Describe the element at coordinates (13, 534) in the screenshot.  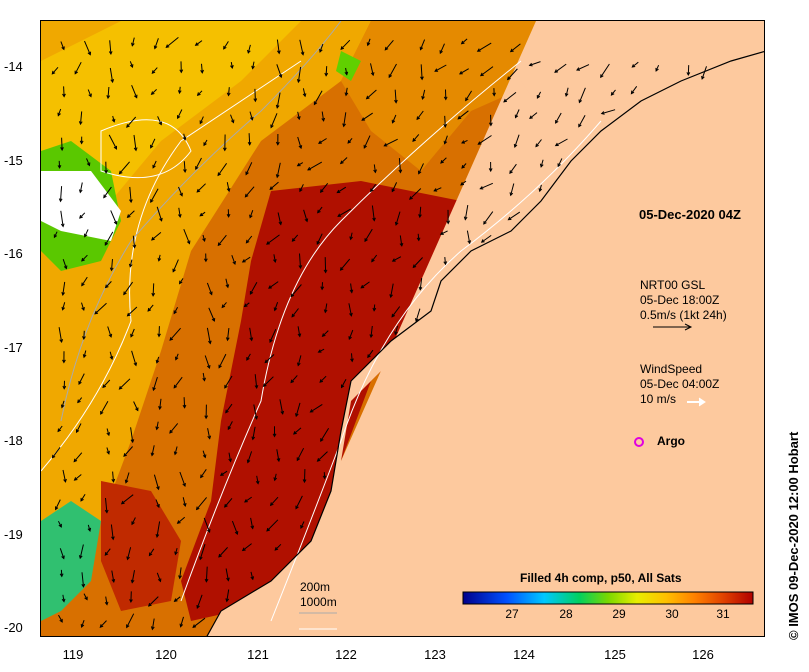
I see `y-tick-19: -19` at that location.